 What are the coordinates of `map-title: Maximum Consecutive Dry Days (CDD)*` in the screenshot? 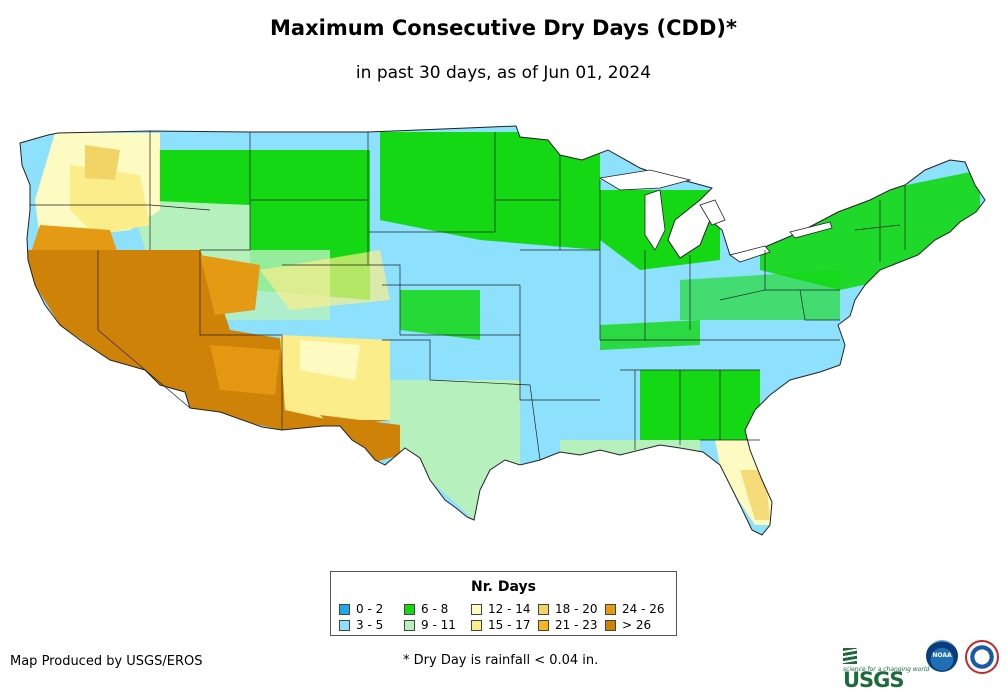 It's located at (503, 28).